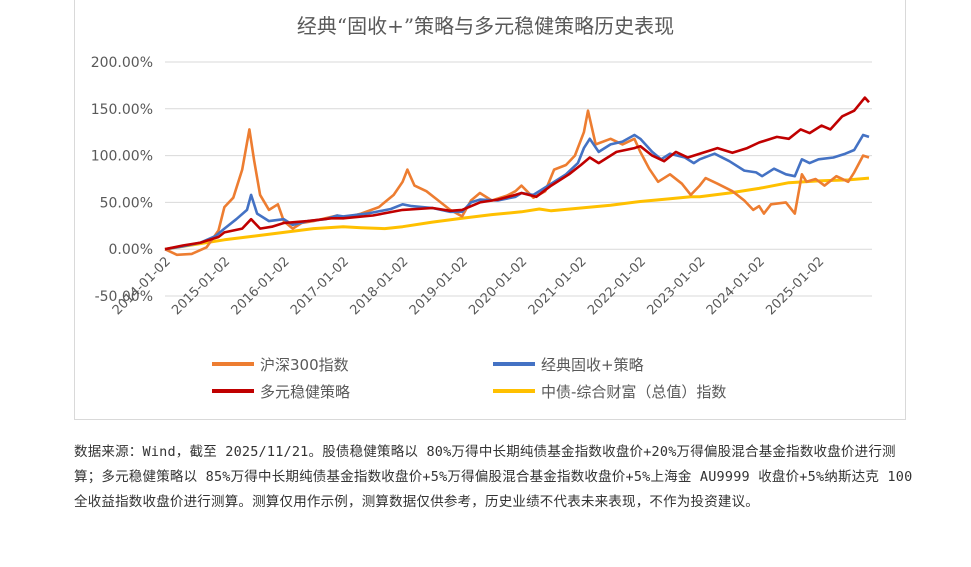  I want to click on y-tick-label: 200.00%, so click(122, 63).